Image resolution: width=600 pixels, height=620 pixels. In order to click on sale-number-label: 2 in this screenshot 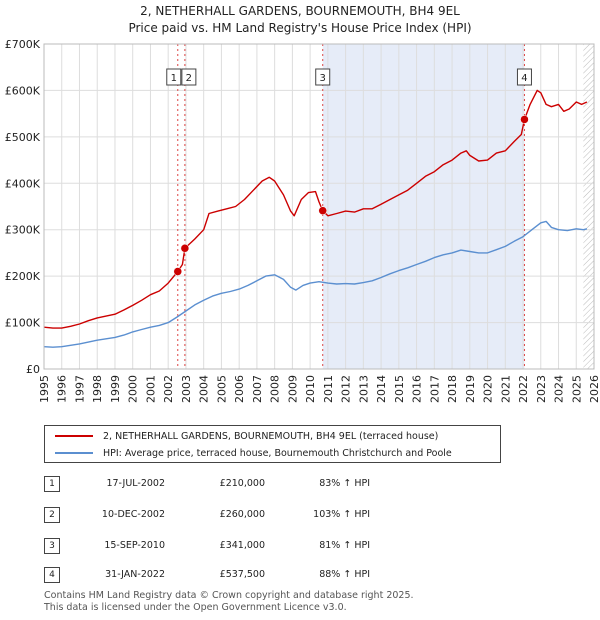, I will do `click(189, 78)`.